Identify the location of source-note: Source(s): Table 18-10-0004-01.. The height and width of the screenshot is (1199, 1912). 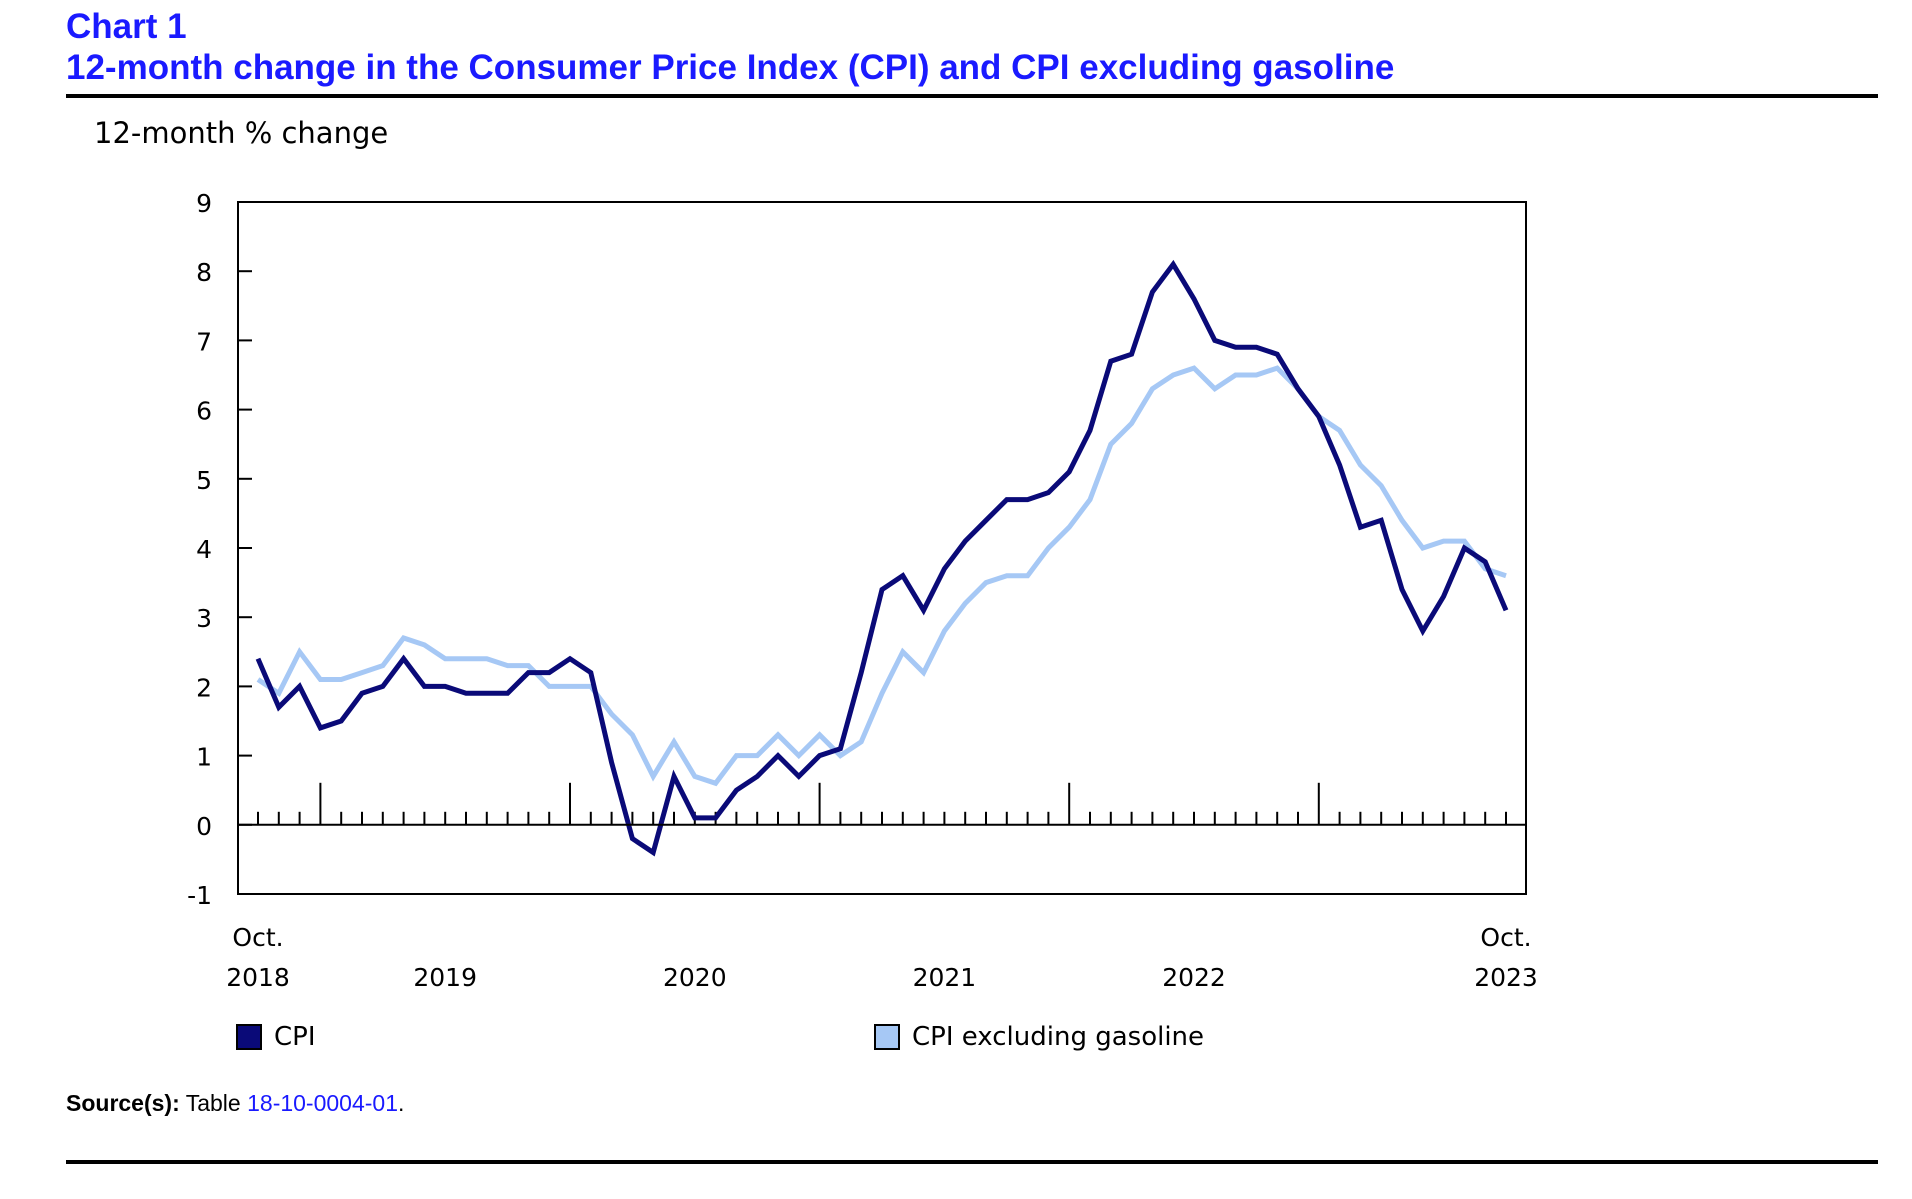
(235, 1103).